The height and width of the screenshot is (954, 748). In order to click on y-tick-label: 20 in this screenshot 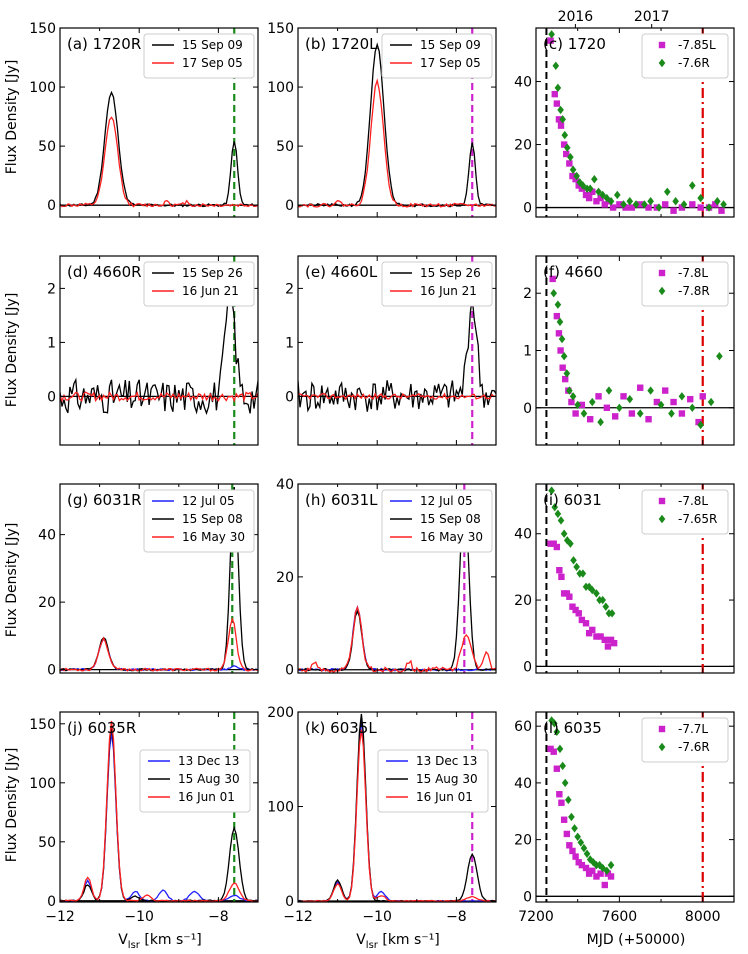, I will do `click(523, 841)`.